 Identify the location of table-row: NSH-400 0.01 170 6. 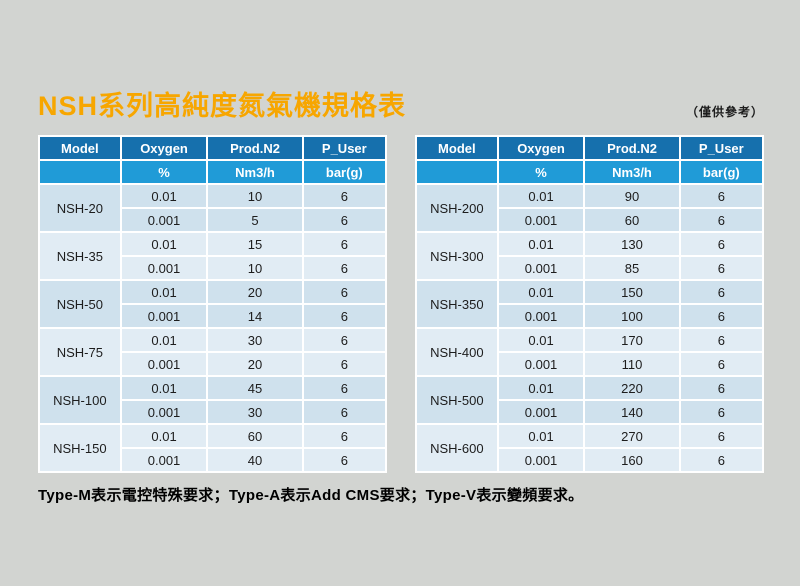
(589, 352).